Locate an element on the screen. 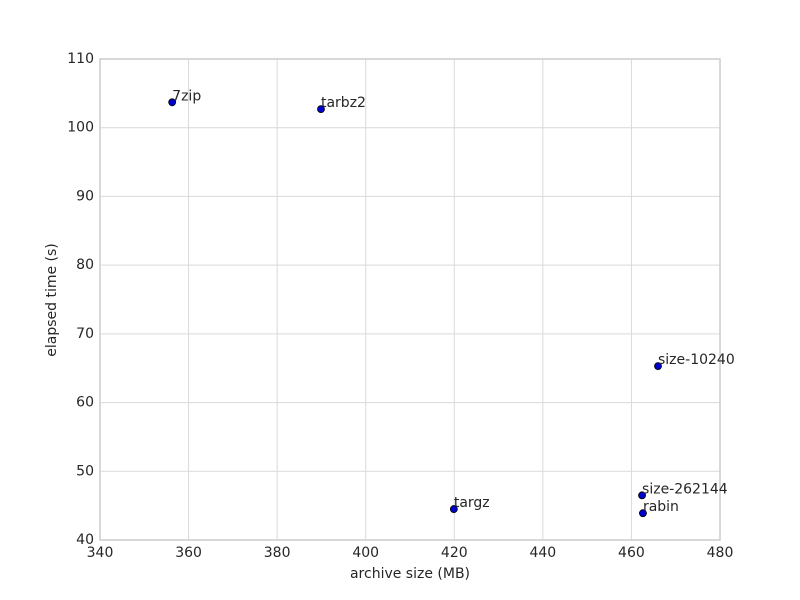 This screenshot has width=800, height=600. x-tick-label: 420 is located at coordinates (454, 553).